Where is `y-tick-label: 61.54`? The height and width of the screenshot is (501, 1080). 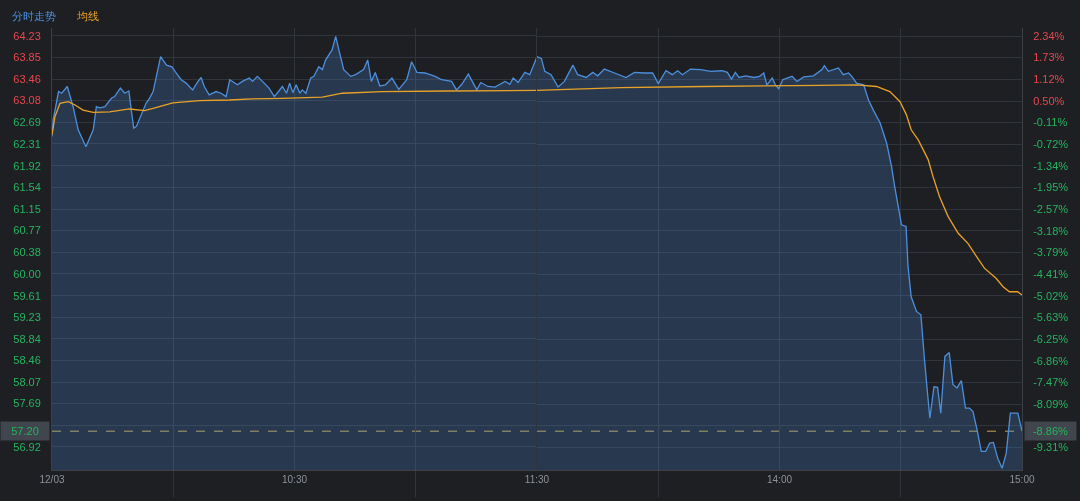
y-tick-label: 61.54 is located at coordinates (27, 186).